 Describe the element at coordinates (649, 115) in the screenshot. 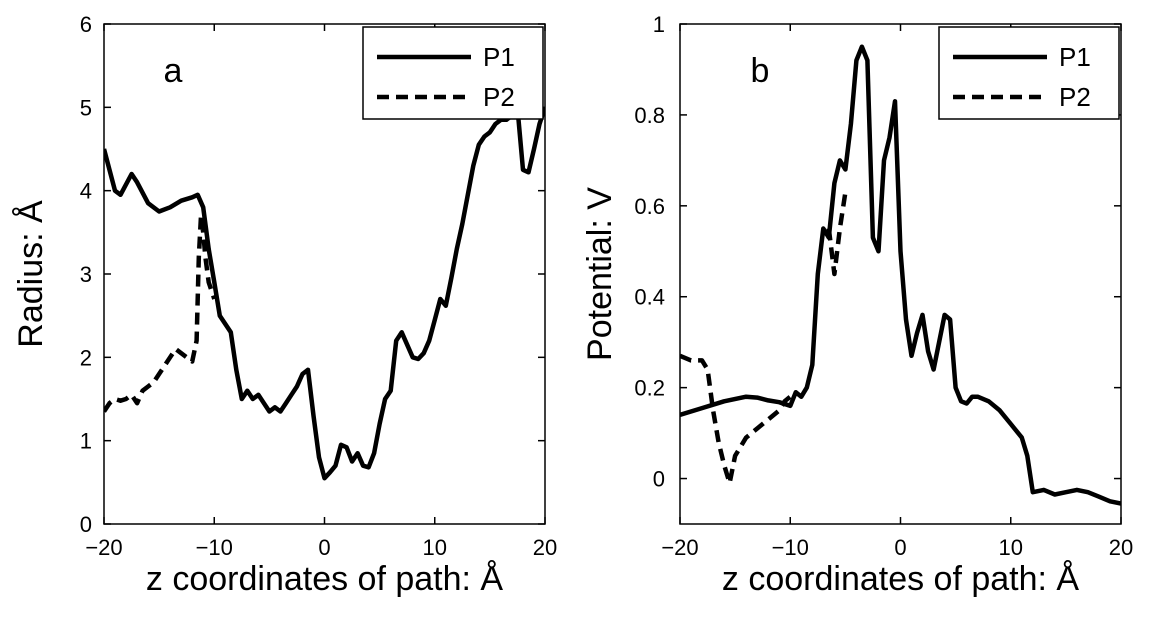

I see `y-tick-label: 0.8` at that location.